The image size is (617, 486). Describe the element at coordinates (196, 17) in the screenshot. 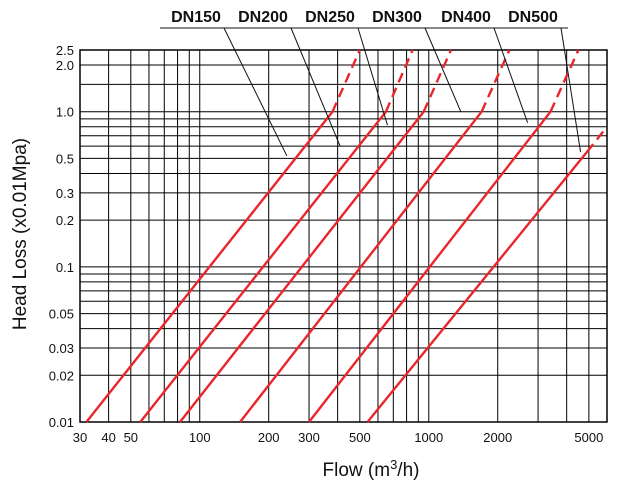

I see `legend-label-dn150: DN150` at that location.